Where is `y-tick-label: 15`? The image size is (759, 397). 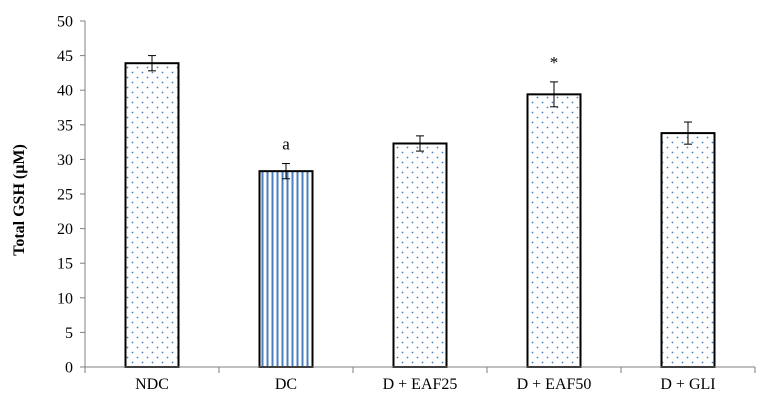 y-tick-label: 15 is located at coordinates (65, 264).